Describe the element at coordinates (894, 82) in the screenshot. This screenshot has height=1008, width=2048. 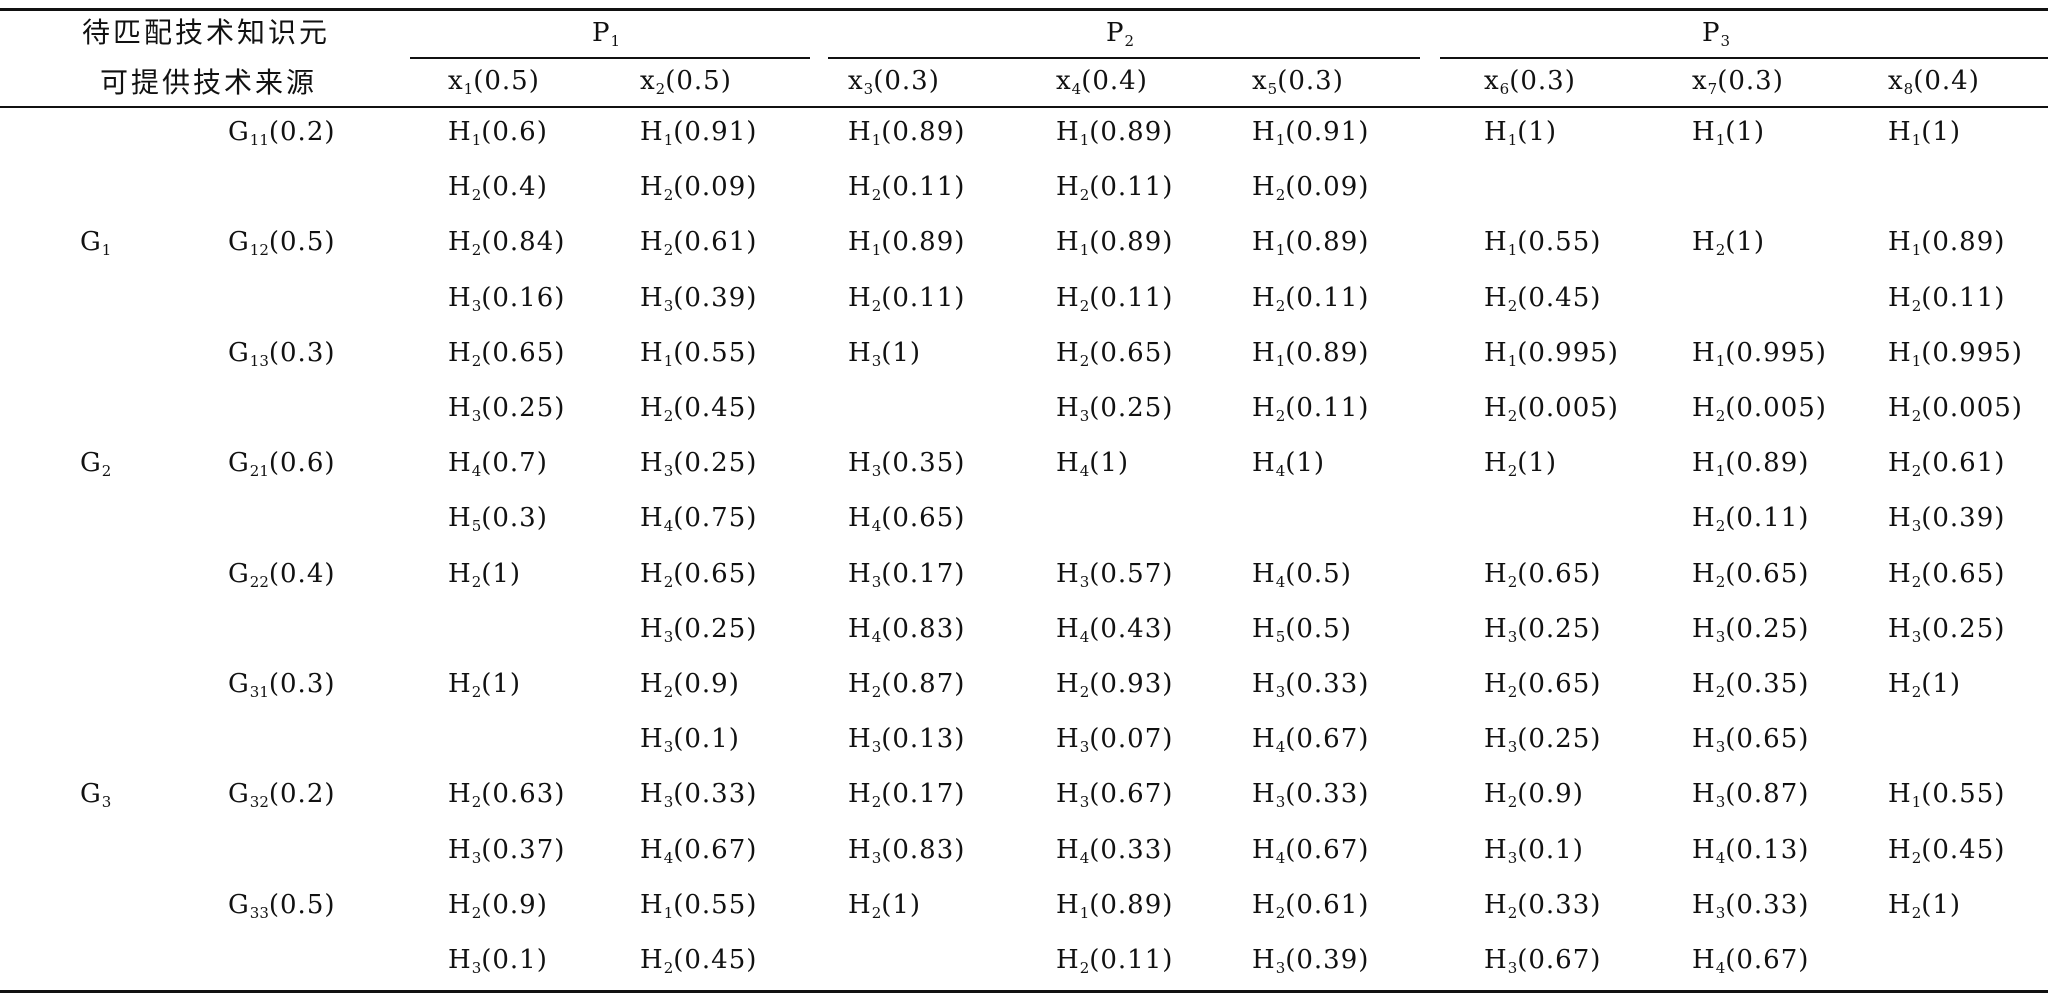
I see `column-header-x3: x3(0.3)` at that location.